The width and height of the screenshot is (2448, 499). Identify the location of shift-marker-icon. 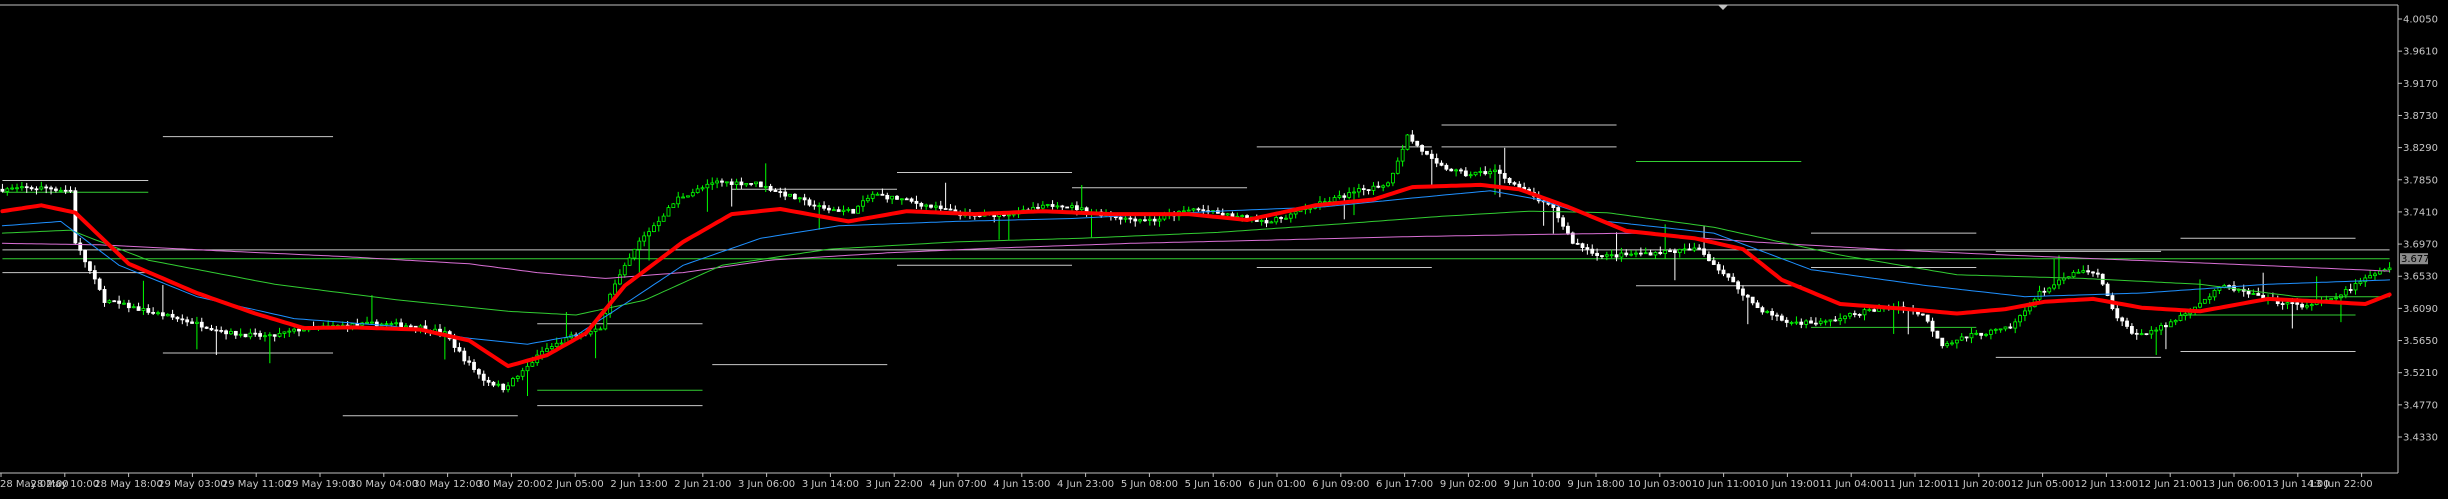
(1723, 7).